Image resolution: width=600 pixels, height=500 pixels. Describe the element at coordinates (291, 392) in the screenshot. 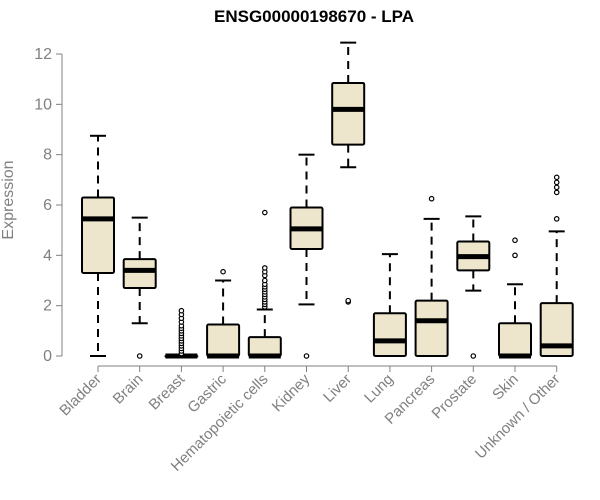

I see `x-tick-label: Kidney` at that location.